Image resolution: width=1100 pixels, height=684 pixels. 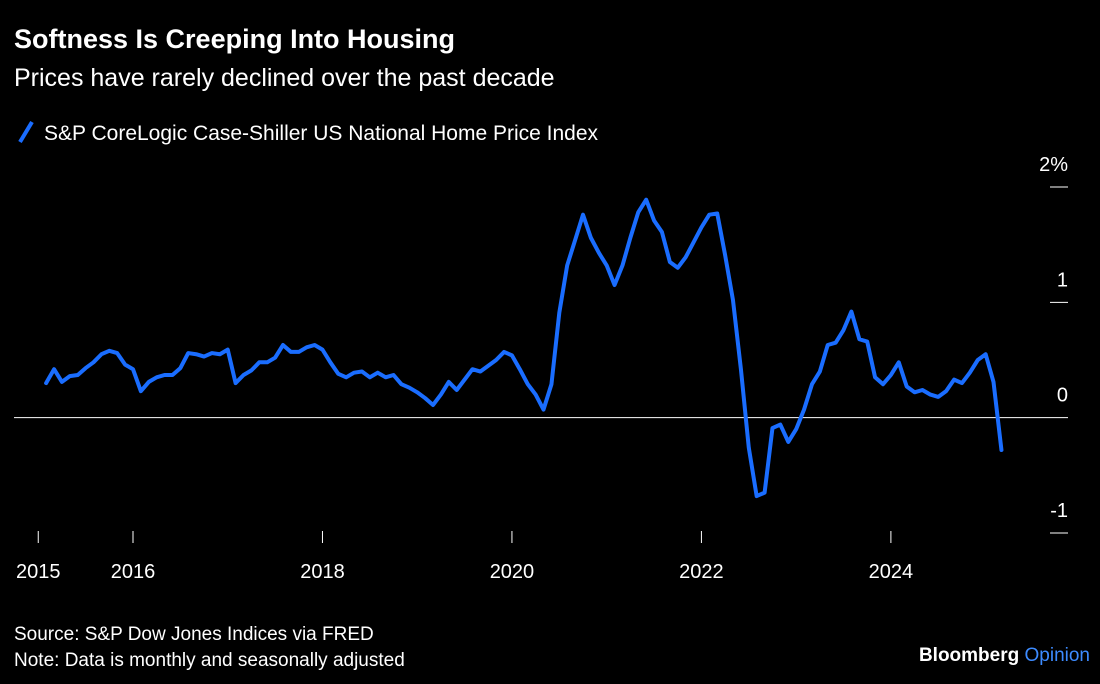 I want to click on x-tick-label: 2016, so click(x=133, y=572).